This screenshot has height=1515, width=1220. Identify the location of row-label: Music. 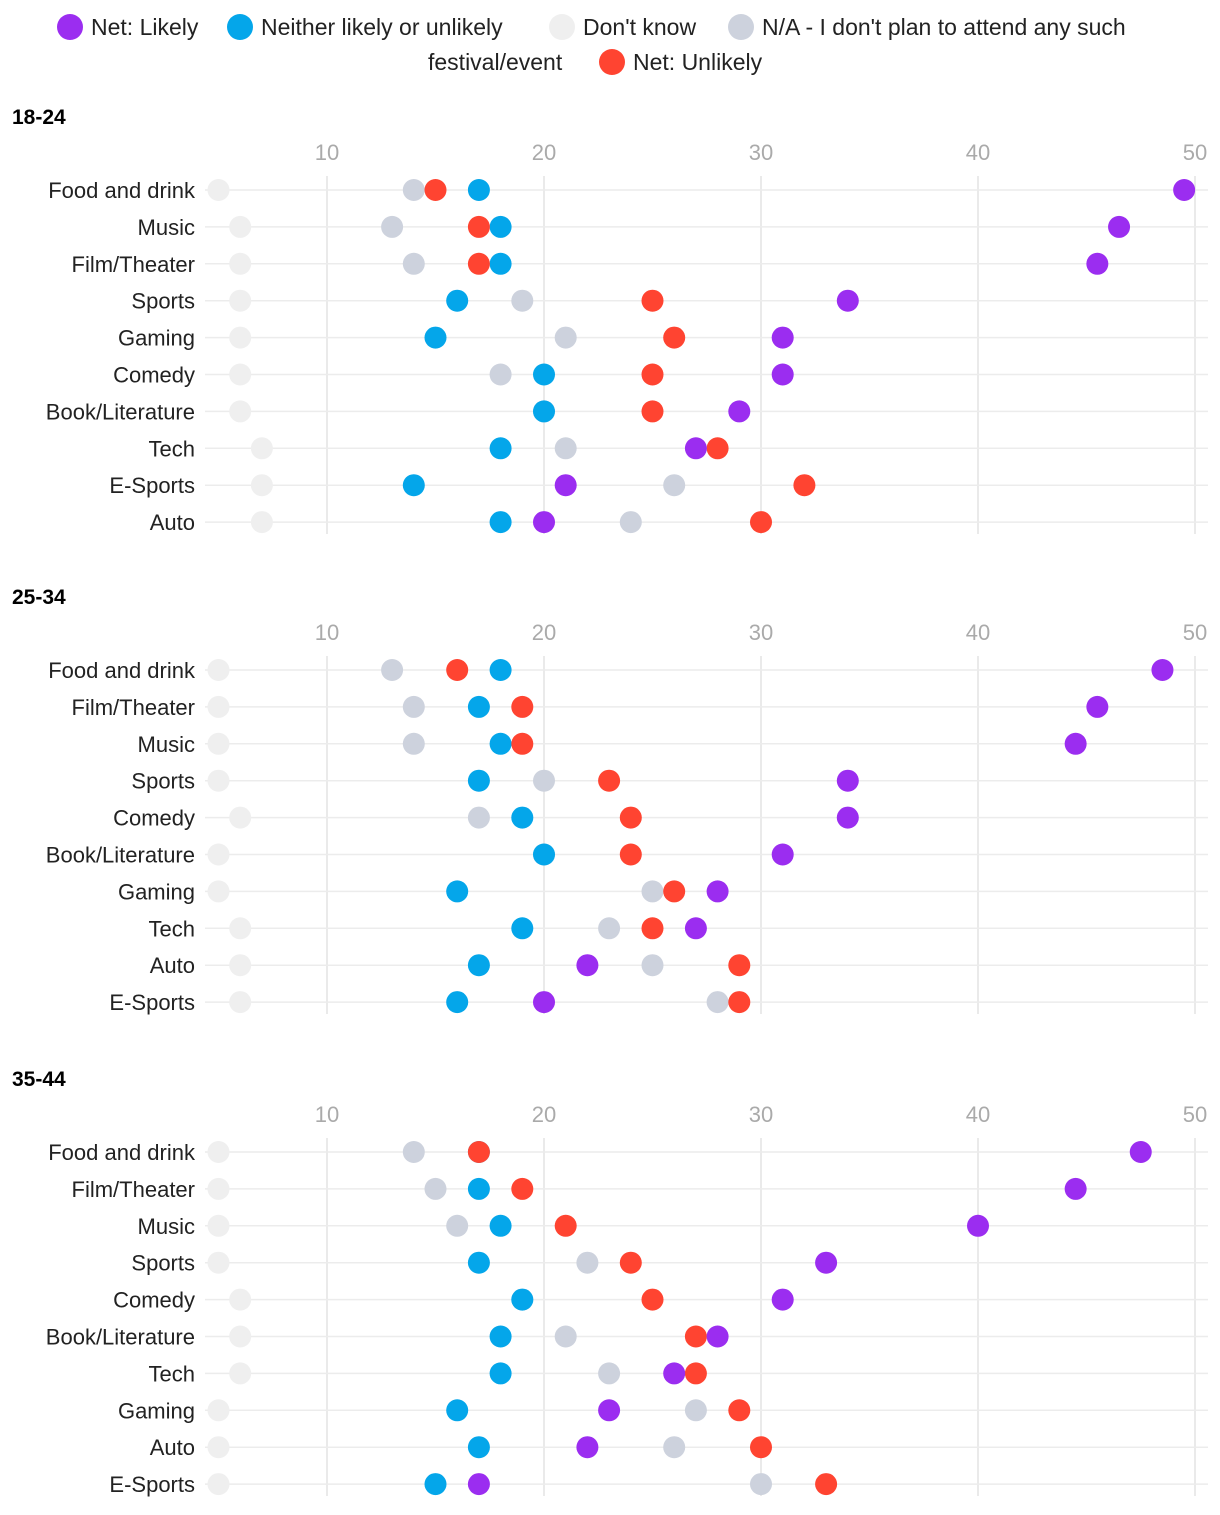
(166, 744).